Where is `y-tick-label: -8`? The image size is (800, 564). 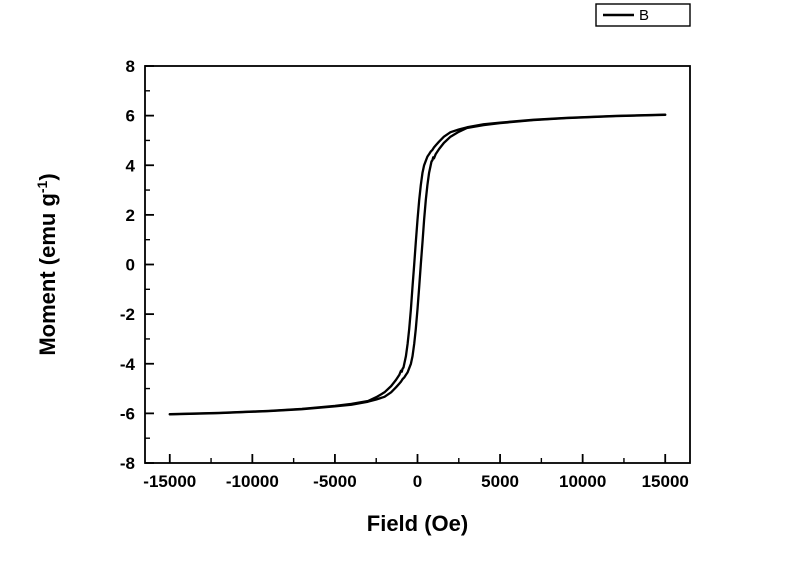 y-tick-label: -8 is located at coordinates (127, 463).